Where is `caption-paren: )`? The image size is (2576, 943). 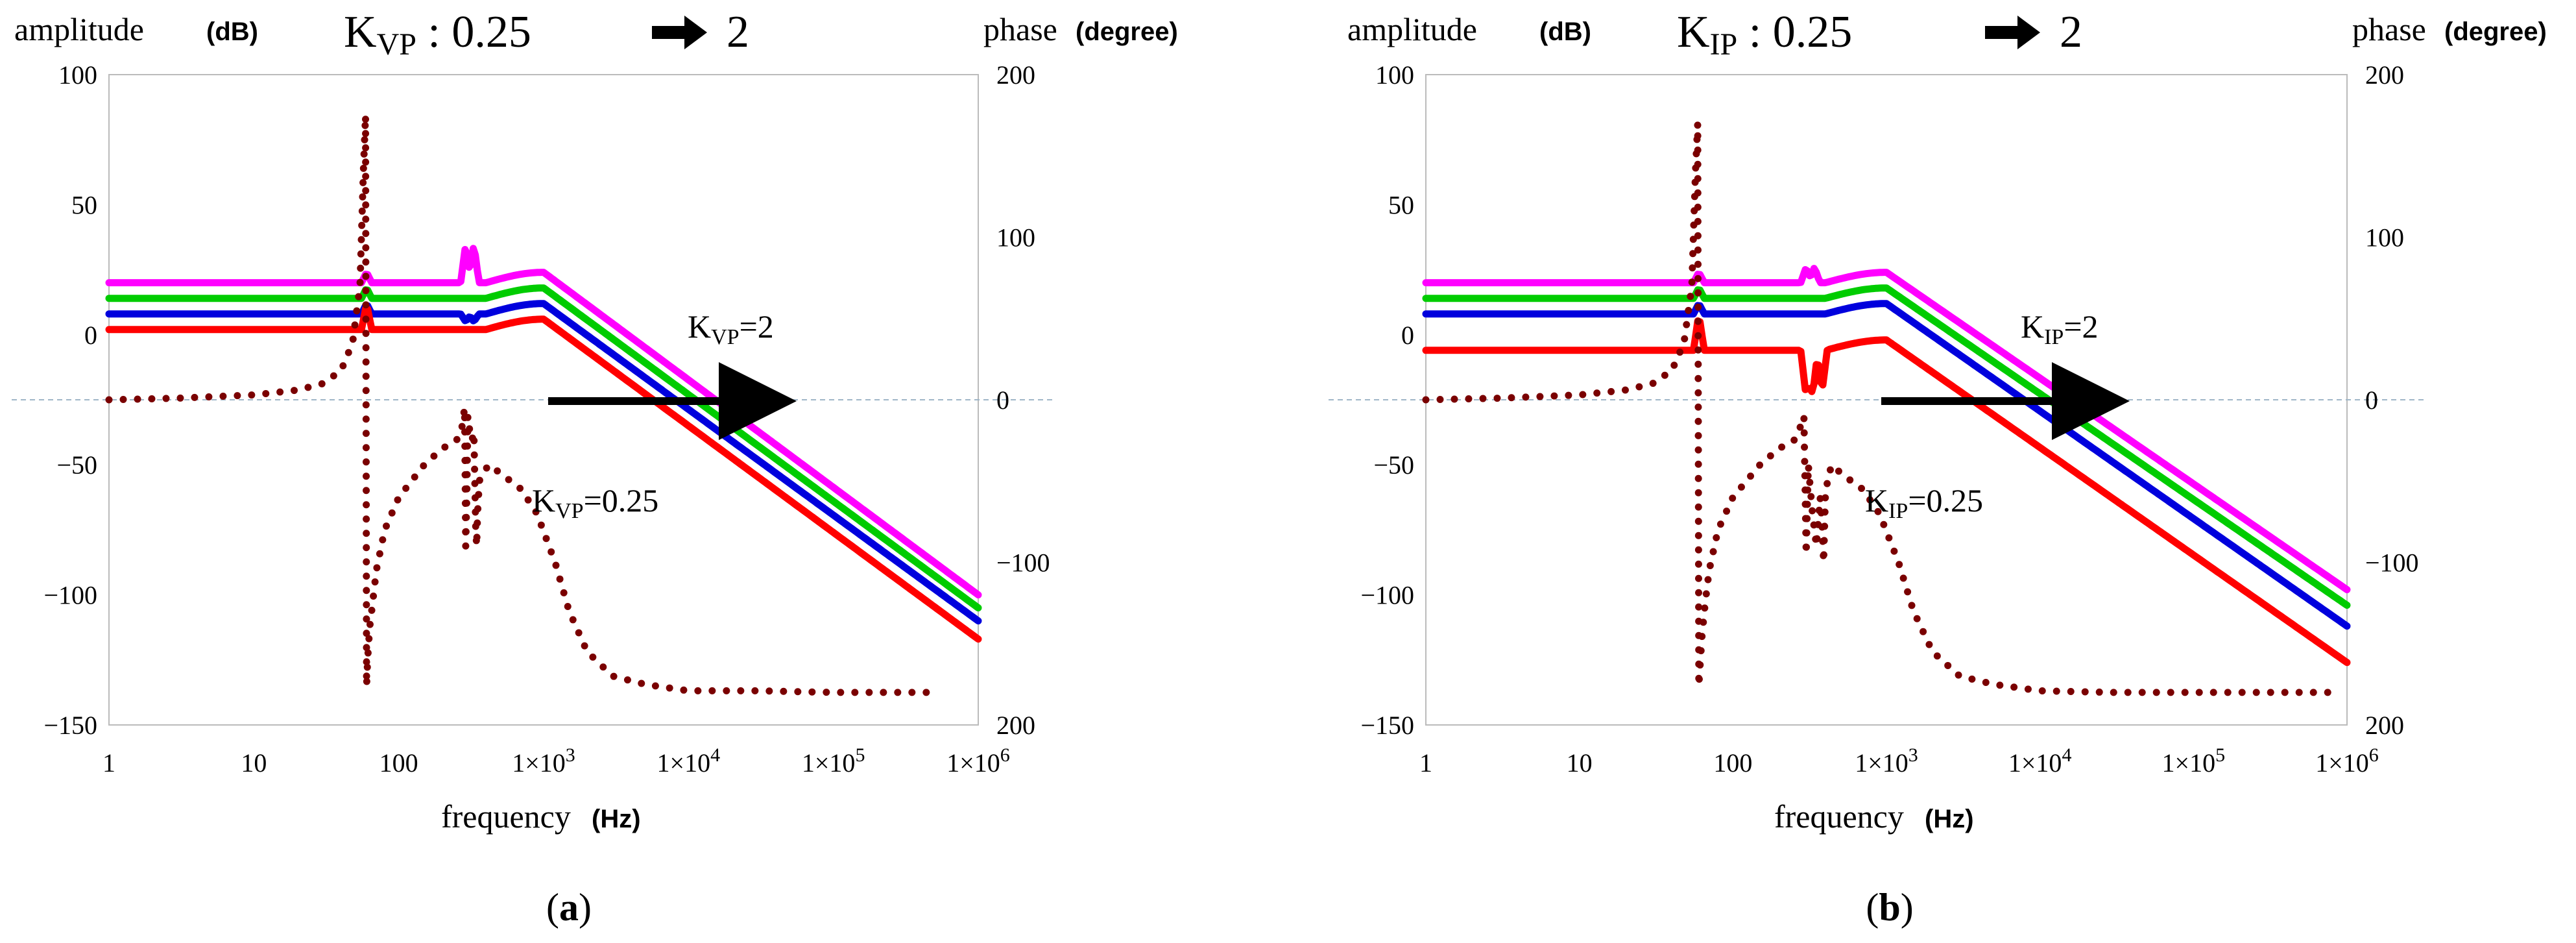 caption-paren: ) is located at coordinates (585, 907).